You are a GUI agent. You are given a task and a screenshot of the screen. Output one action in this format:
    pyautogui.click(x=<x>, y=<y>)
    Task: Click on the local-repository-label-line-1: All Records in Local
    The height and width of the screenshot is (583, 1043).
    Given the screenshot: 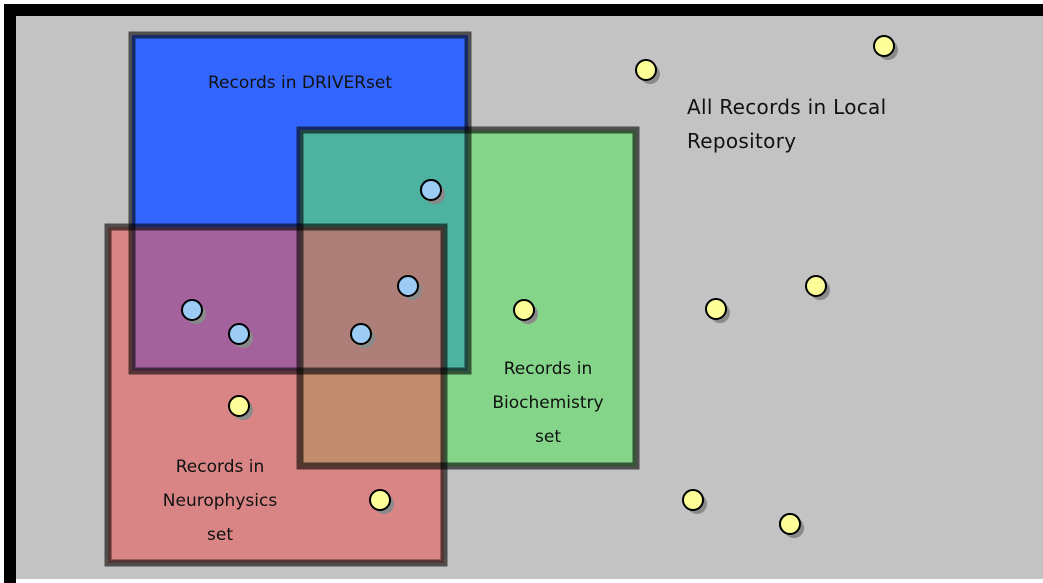 What is the action you would take?
    pyautogui.click(x=787, y=107)
    